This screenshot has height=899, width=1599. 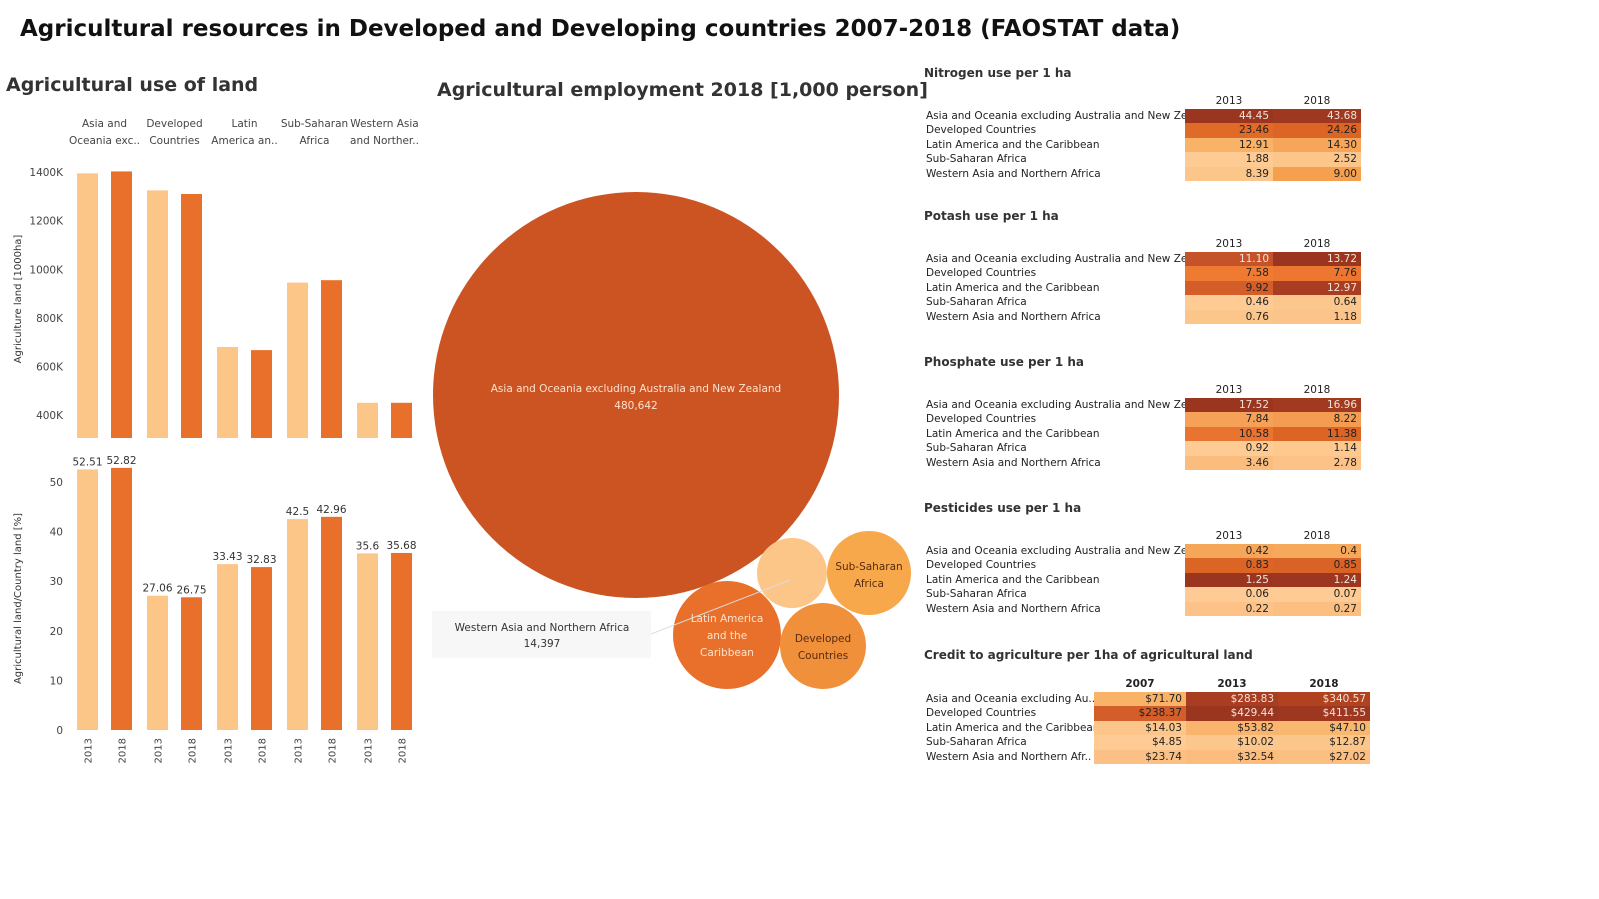 I want to click on table-header-blank, so click(x=1054, y=536).